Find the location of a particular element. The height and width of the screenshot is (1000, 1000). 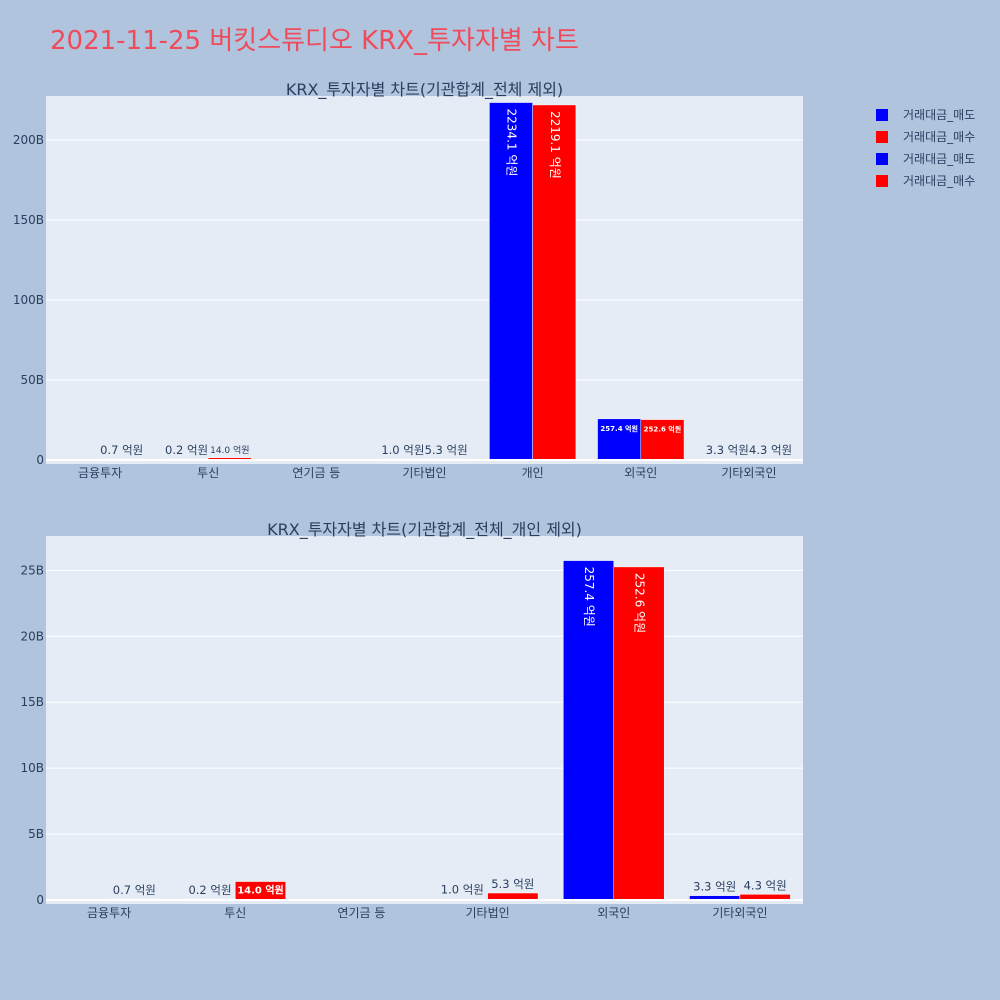

y-tick-label: 200B is located at coordinates (28, 140).